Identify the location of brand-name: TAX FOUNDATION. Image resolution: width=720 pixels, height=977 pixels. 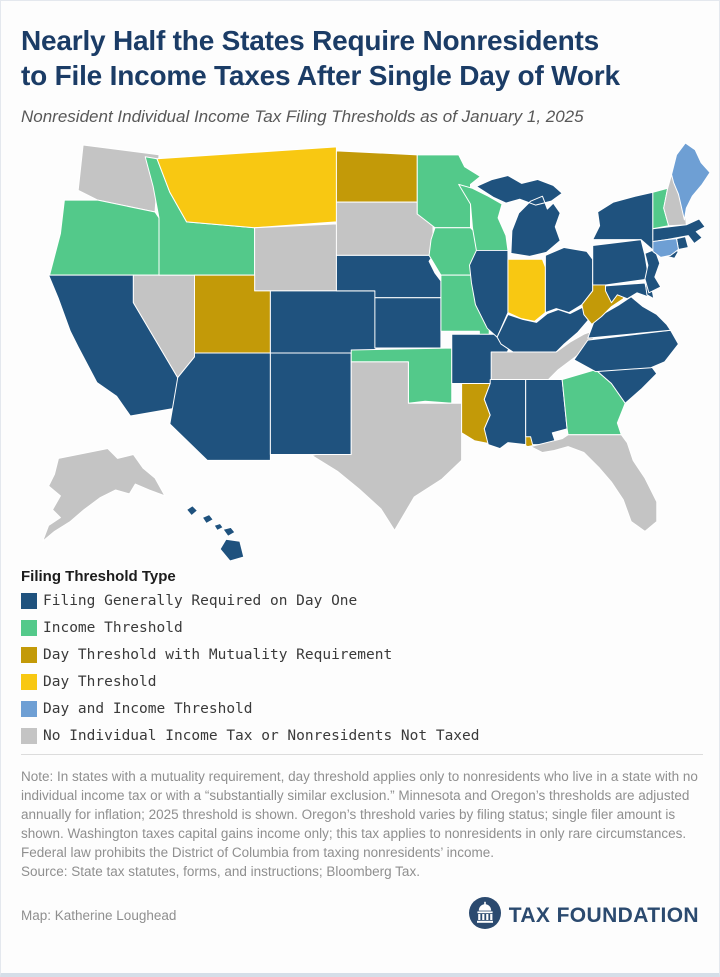
(603, 915).